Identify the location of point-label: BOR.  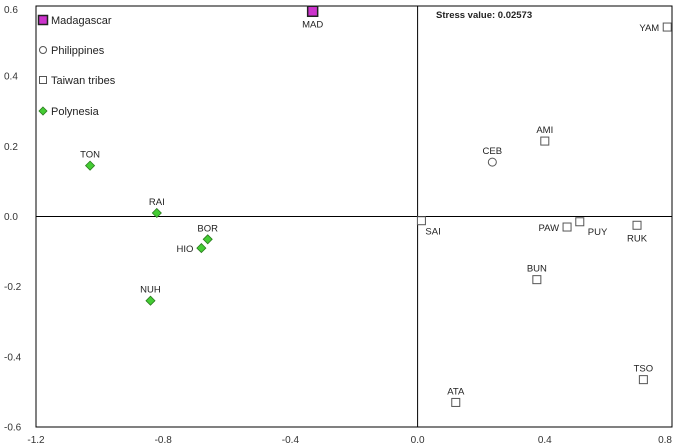
(207, 228).